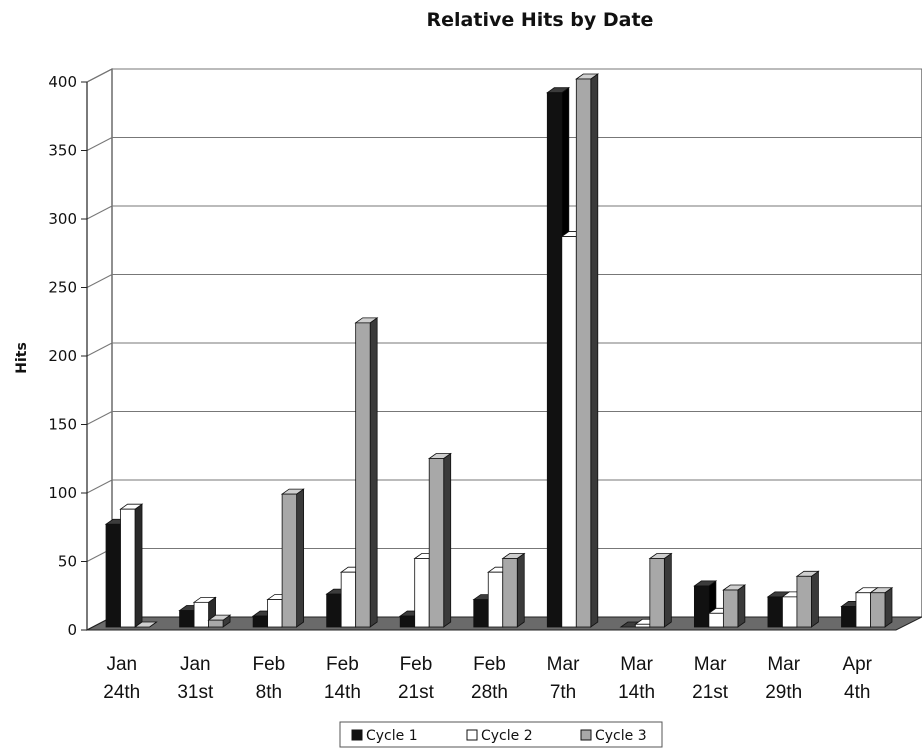  What do you see at coordinates (121, 692) in the screenshot?
I see `x-tick-label: 24th` at bounding box center [121, 692].